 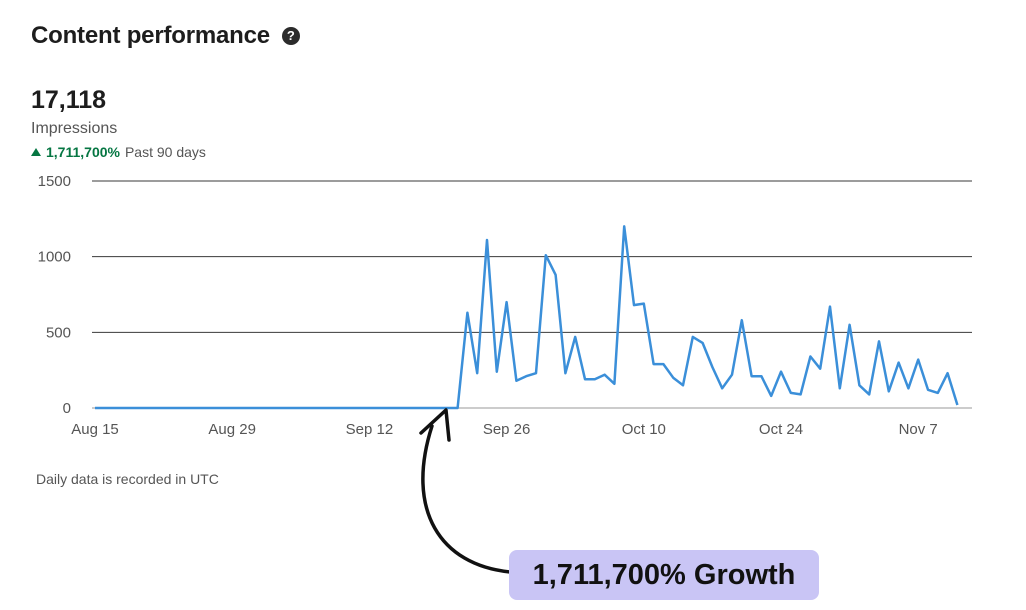 What do you see at coordinates (69, 100) in the screenshot?
I see `impressions-value: 17,118` at bounding box center [69, 100].